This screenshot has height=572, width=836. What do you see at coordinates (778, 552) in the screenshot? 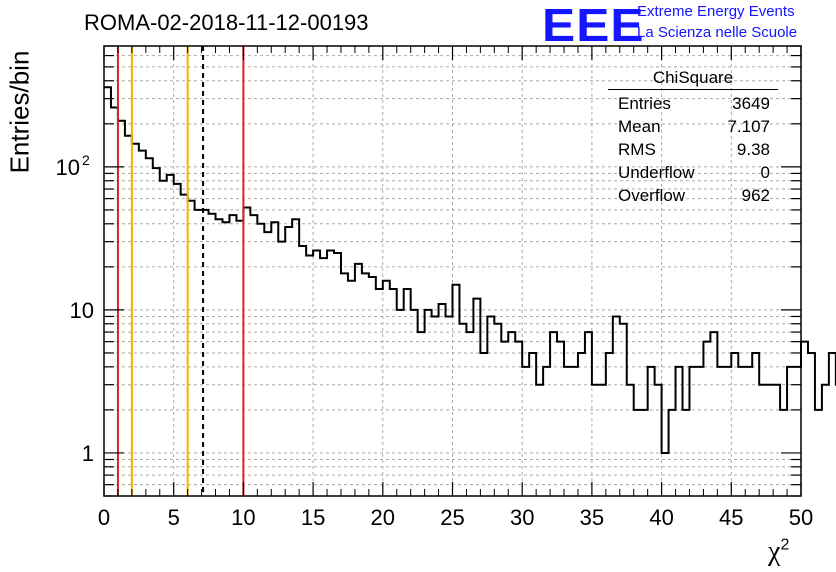
I see `x-axis-label: χ2` at bounding box center [778, 552].